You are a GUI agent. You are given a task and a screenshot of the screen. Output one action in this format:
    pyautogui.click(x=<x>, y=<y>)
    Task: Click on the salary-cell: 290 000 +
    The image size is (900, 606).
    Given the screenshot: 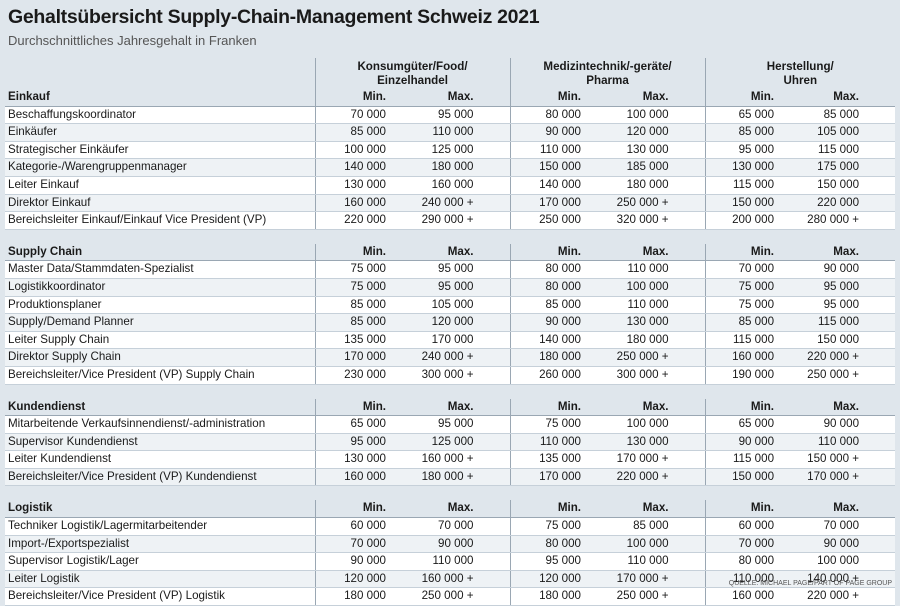 What is the action you would take?
    pyautogui.click(x=461, y=220)
    